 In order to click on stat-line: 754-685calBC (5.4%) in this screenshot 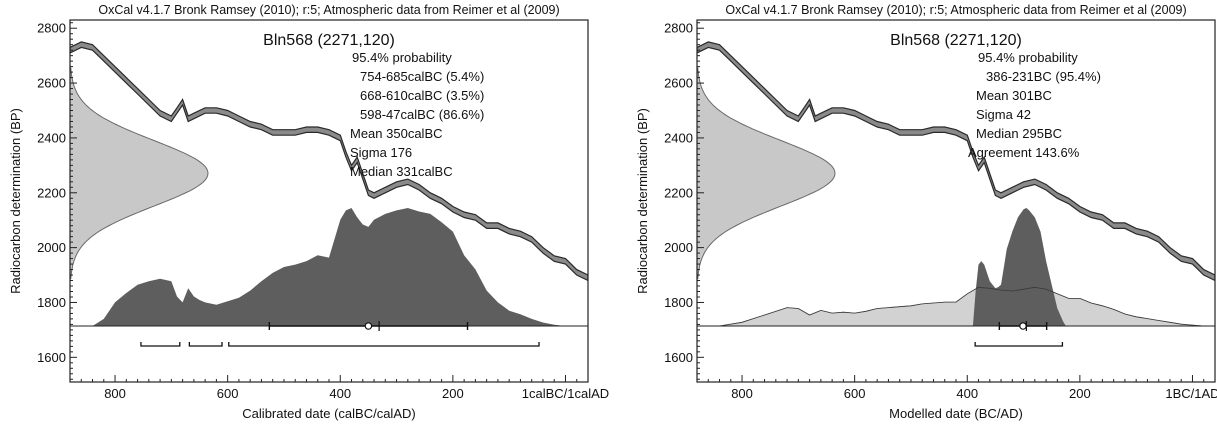, I will do `click(422, 76)`.